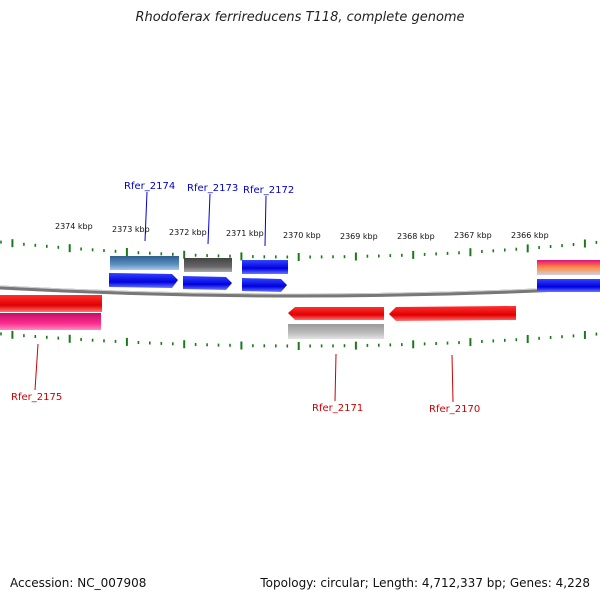 The height and width of the screenshot is (600, 600). Describe the element at coordinates (188, 232) in the screenshot. I see `kbp-label: 2372 kbp` at that location.